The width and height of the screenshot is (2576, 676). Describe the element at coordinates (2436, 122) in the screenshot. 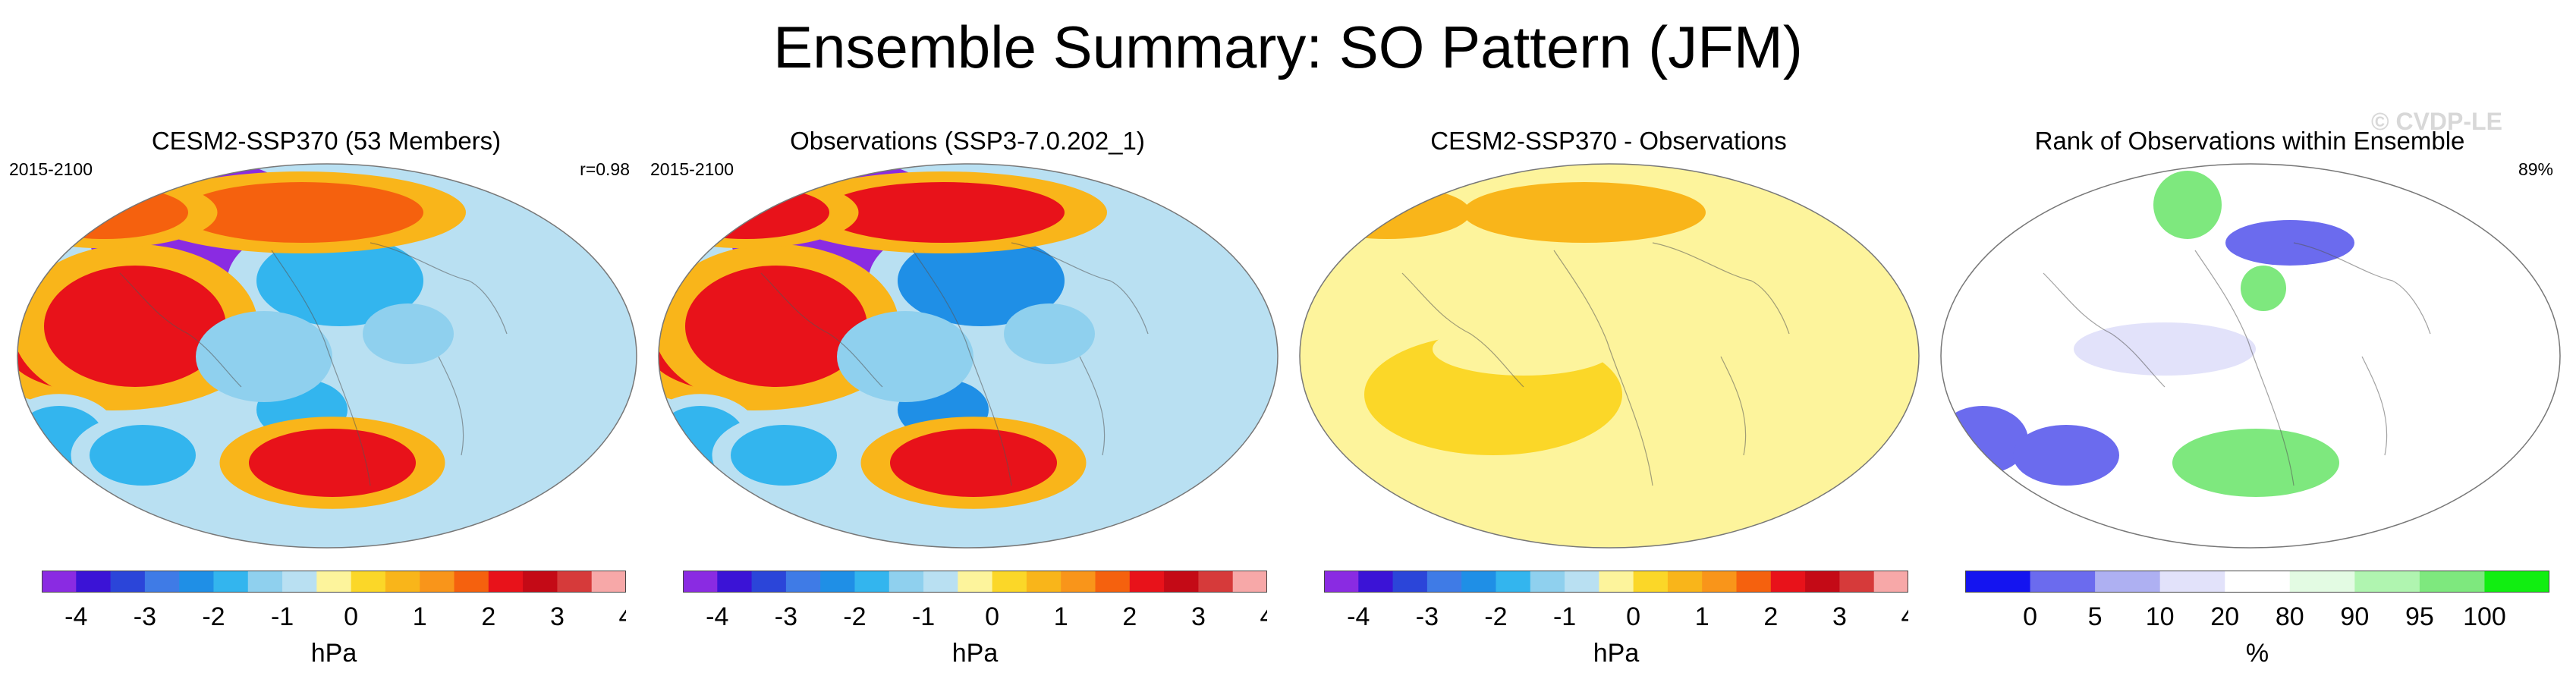

I see `watermark-text: © CVDP-LE` at that location.